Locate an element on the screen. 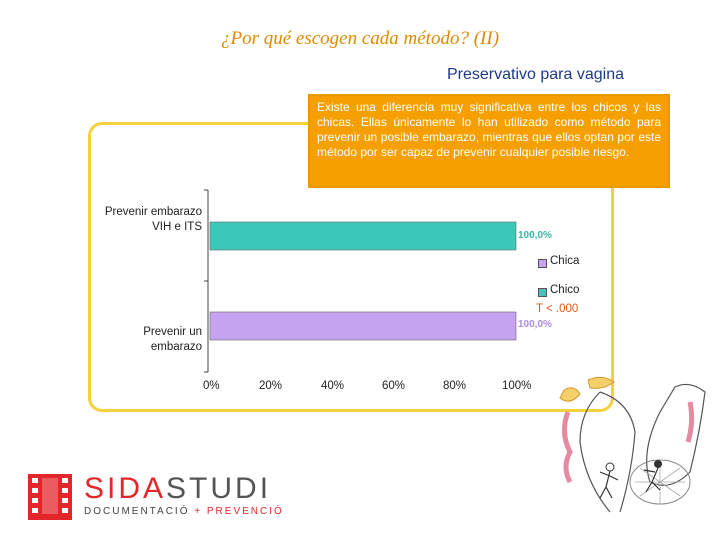 The height and width of the screenshot is (540, 720). x-tick-label-3: 60% is located at coordinates (394, 386).